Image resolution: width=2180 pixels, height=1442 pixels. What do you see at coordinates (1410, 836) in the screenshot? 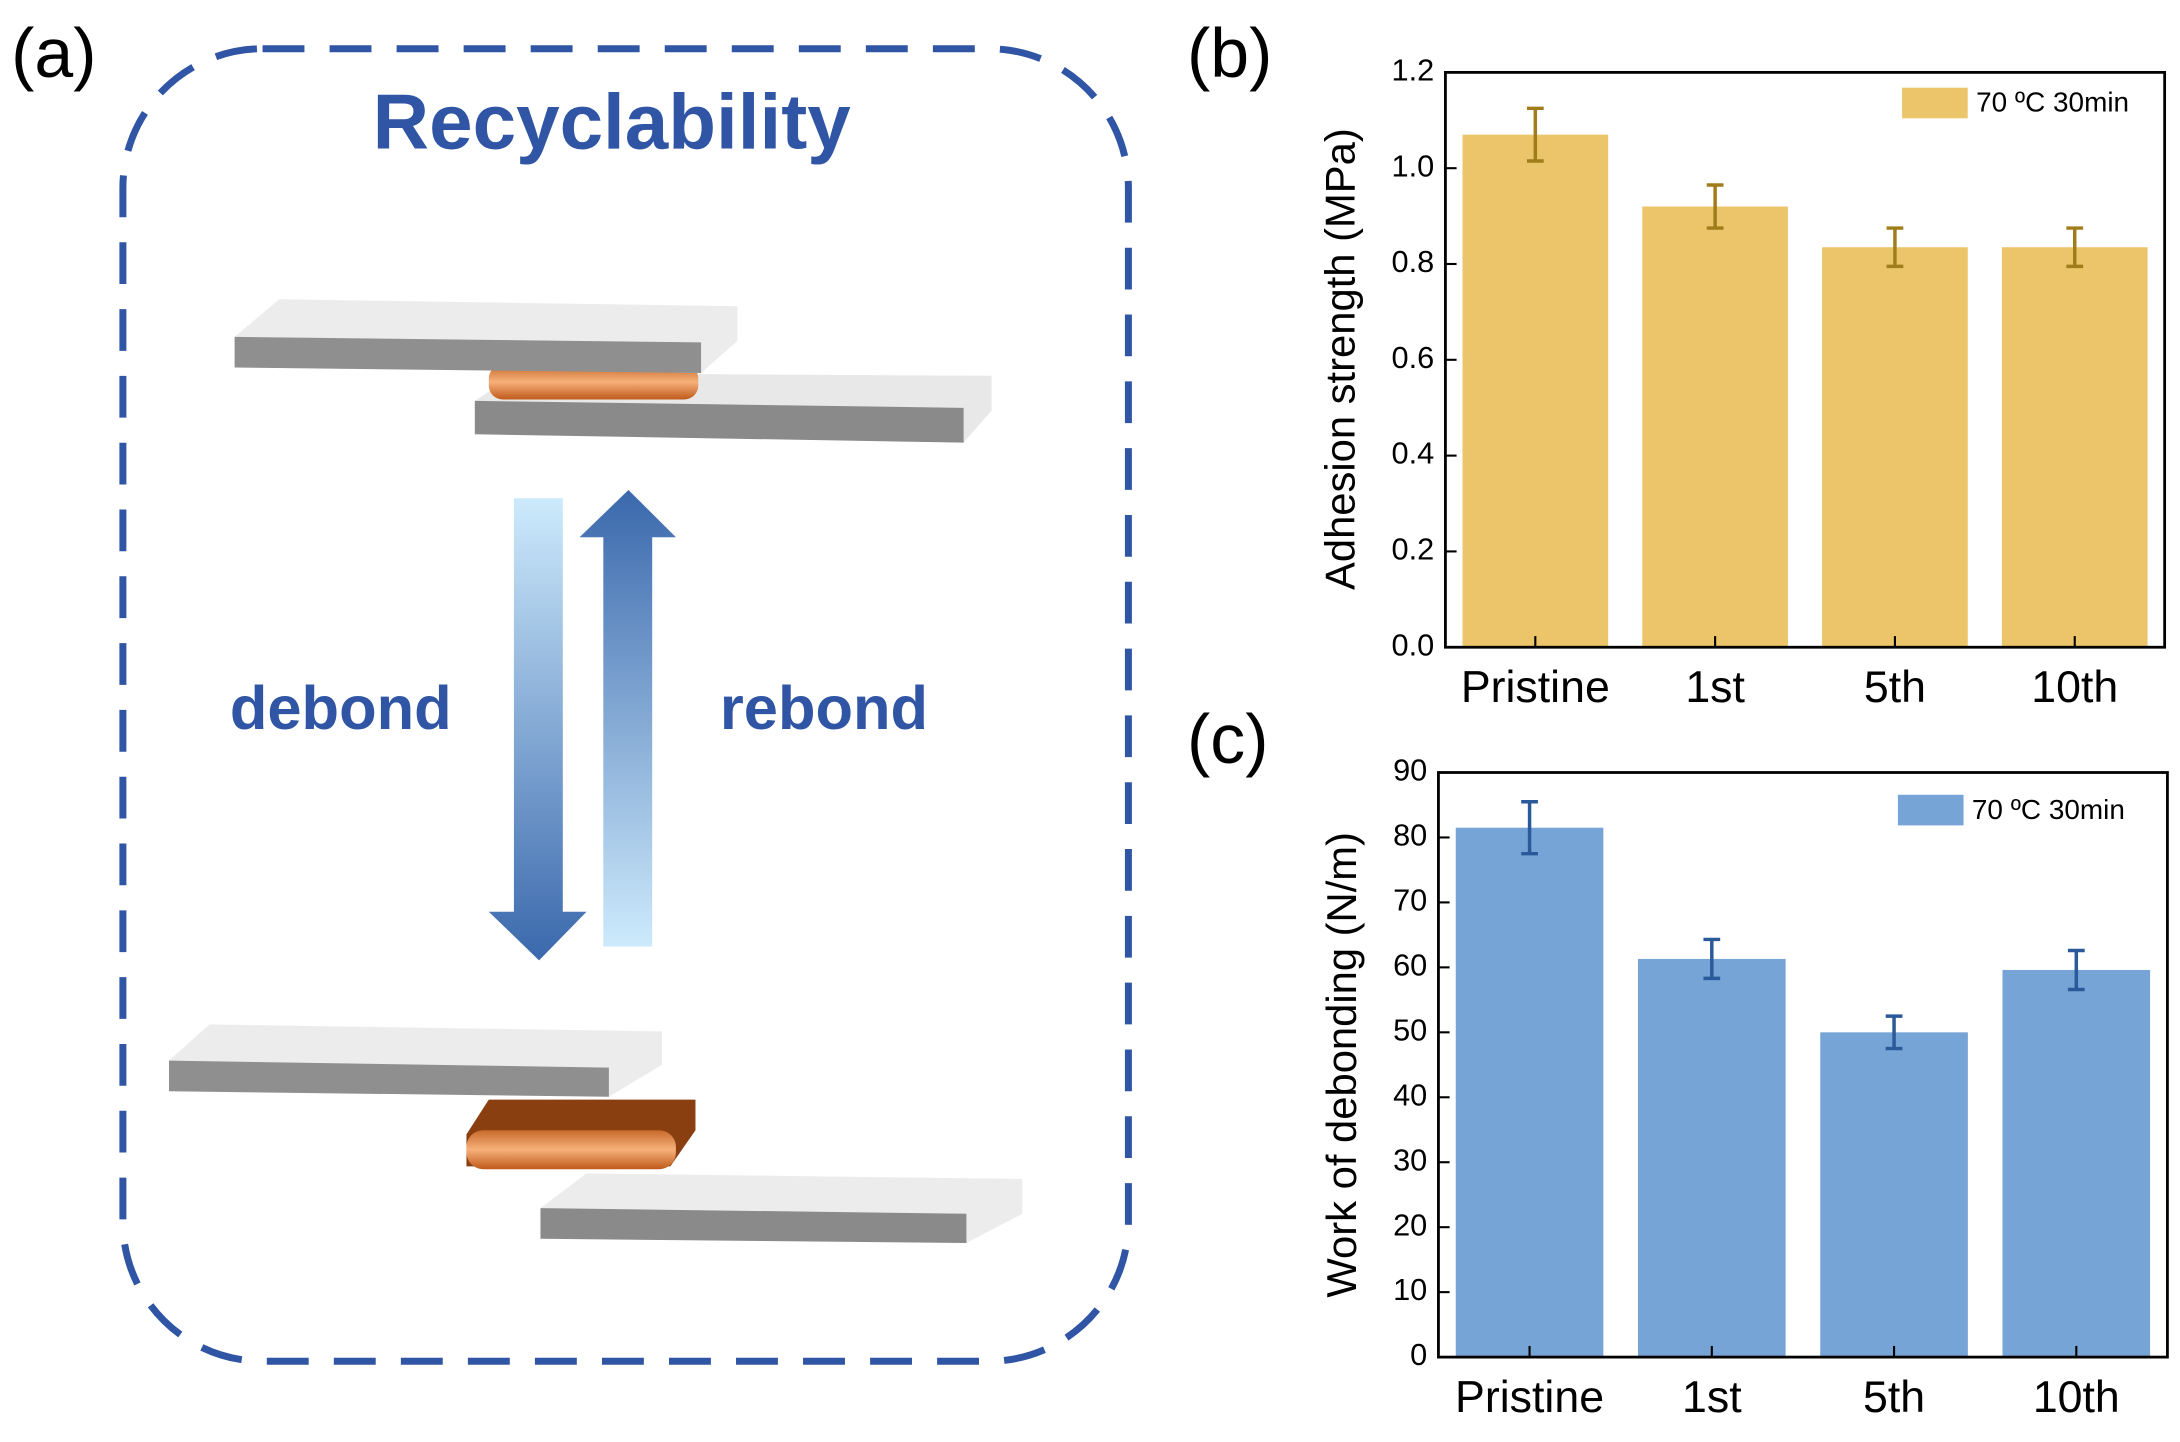
I see `y-tick-label: 80` at bounding box center [1410, 836].